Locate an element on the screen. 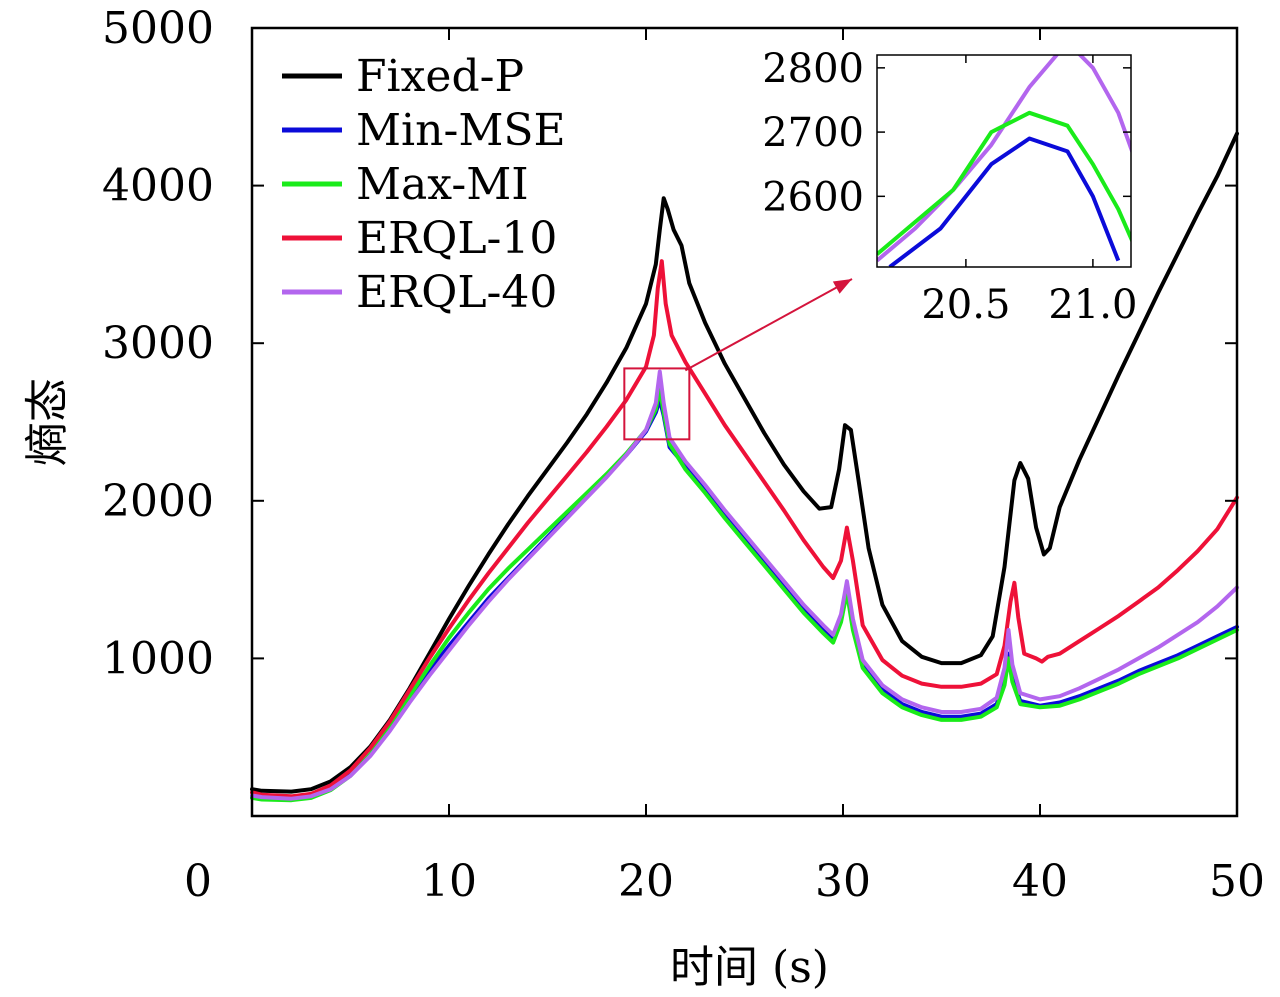  zoom-region-box is located at coordinates (657, 404).